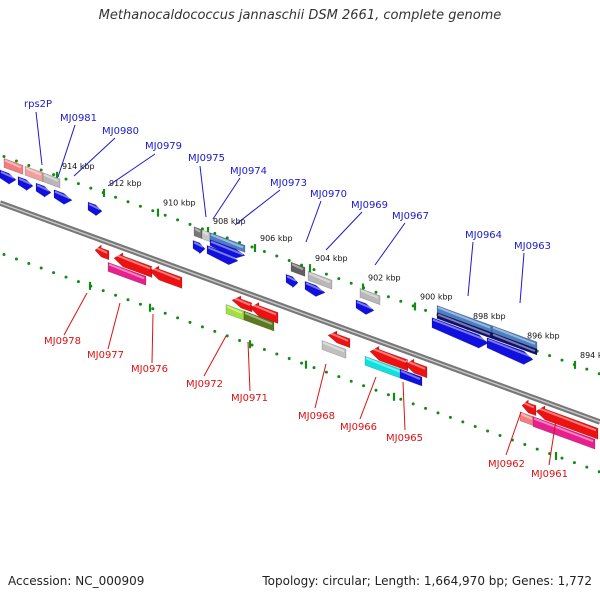 Image resolution: width=600 pixels, height=600 pixels. Describe the element at coordinates (249, 398) in the screenshot. I see `gene-label: MJ0971` at that location.